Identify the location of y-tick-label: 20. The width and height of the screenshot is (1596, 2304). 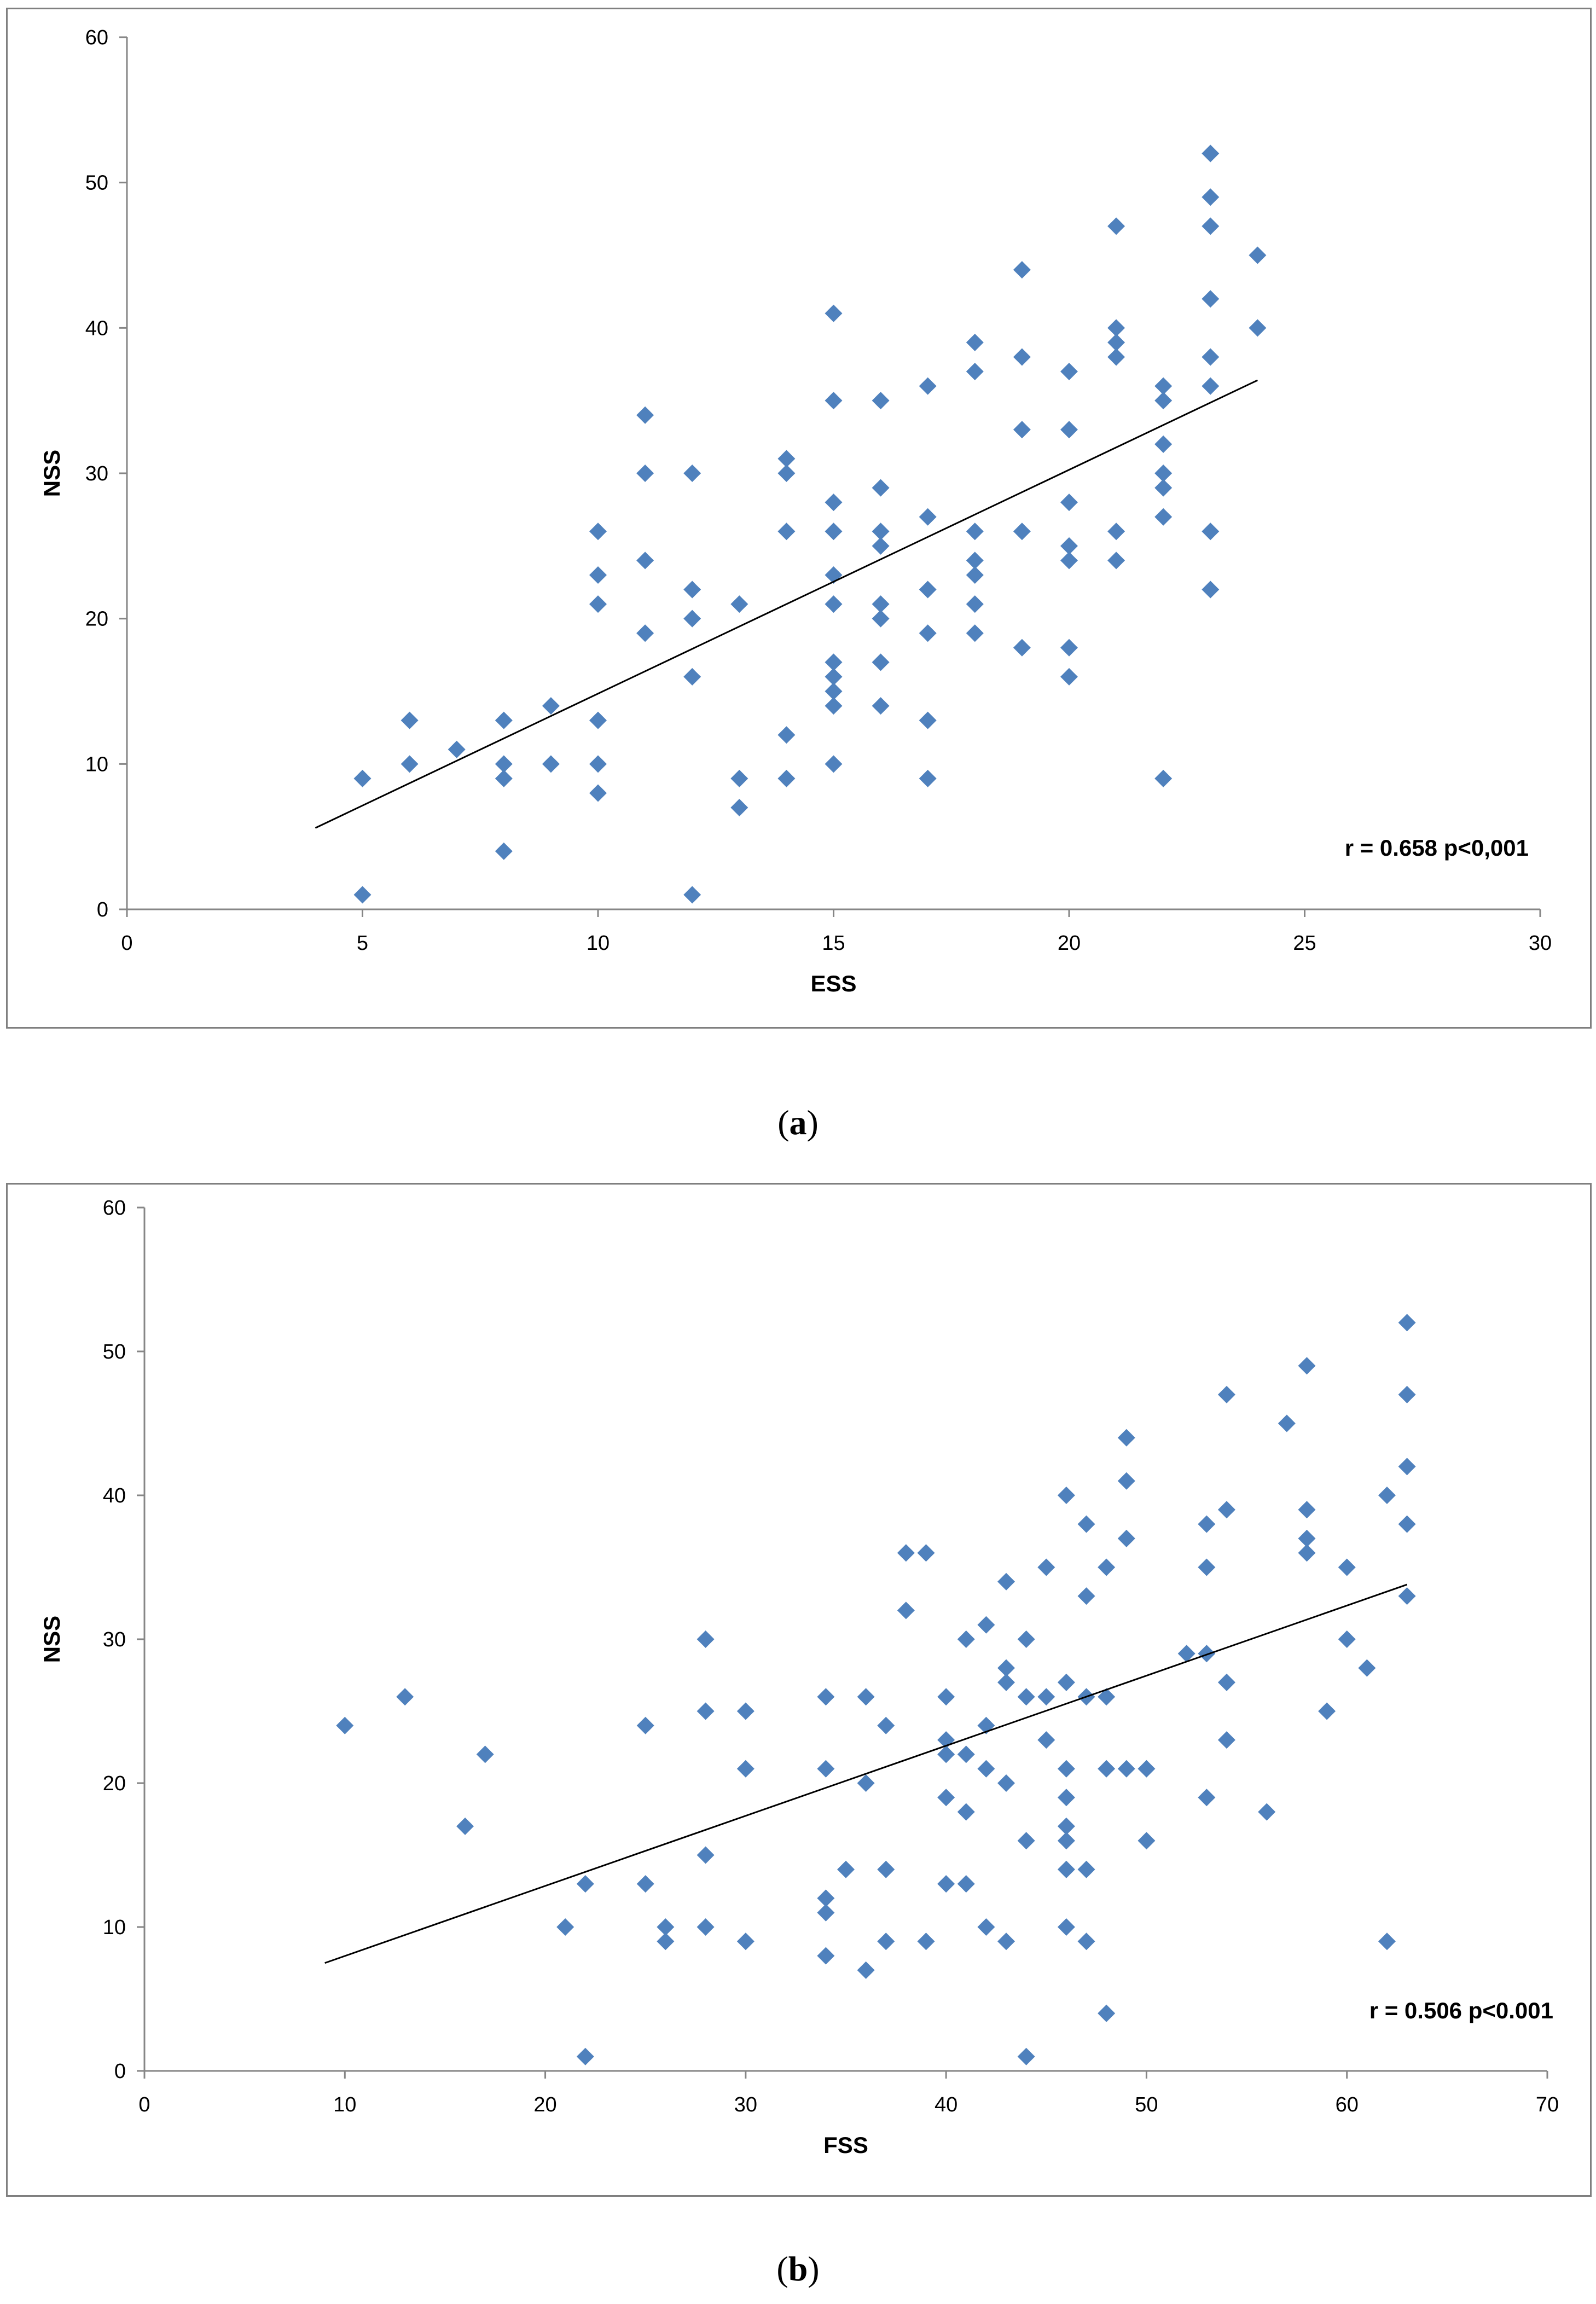
(114, 1784).